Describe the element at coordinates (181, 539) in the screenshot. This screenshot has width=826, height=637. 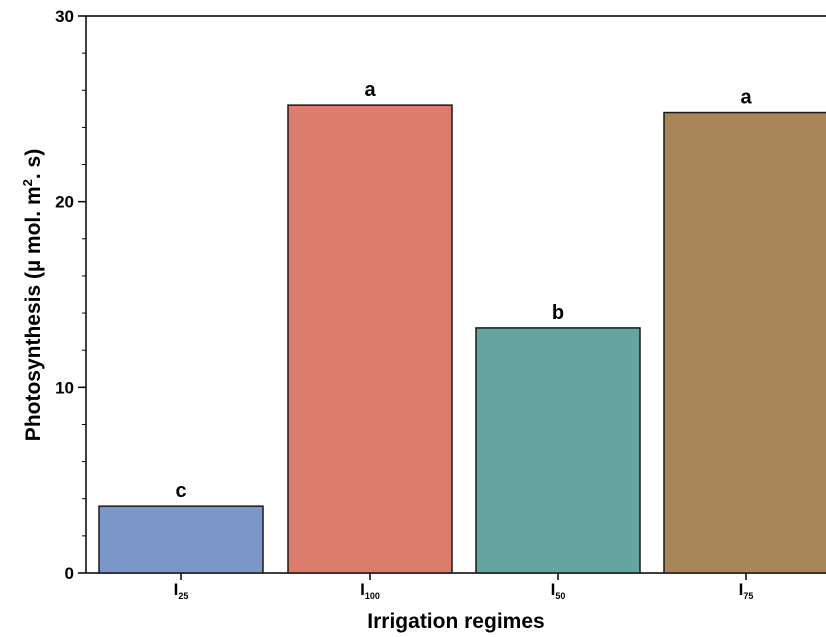
I see `bar-i25` at that location.